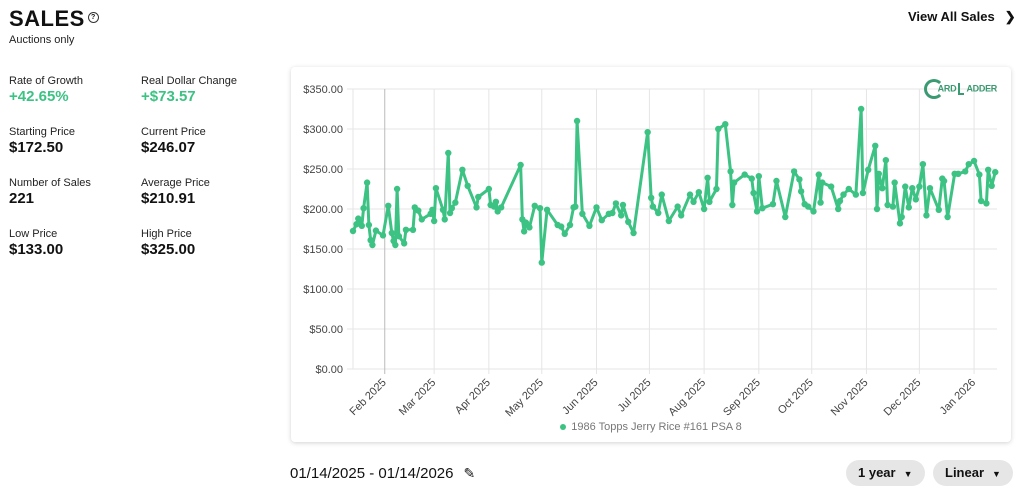  What do you see at coordinates (885, 473) in the screenshot?
I see `period-dropdown: 1 year ▼` at bounding box center [885, 473].